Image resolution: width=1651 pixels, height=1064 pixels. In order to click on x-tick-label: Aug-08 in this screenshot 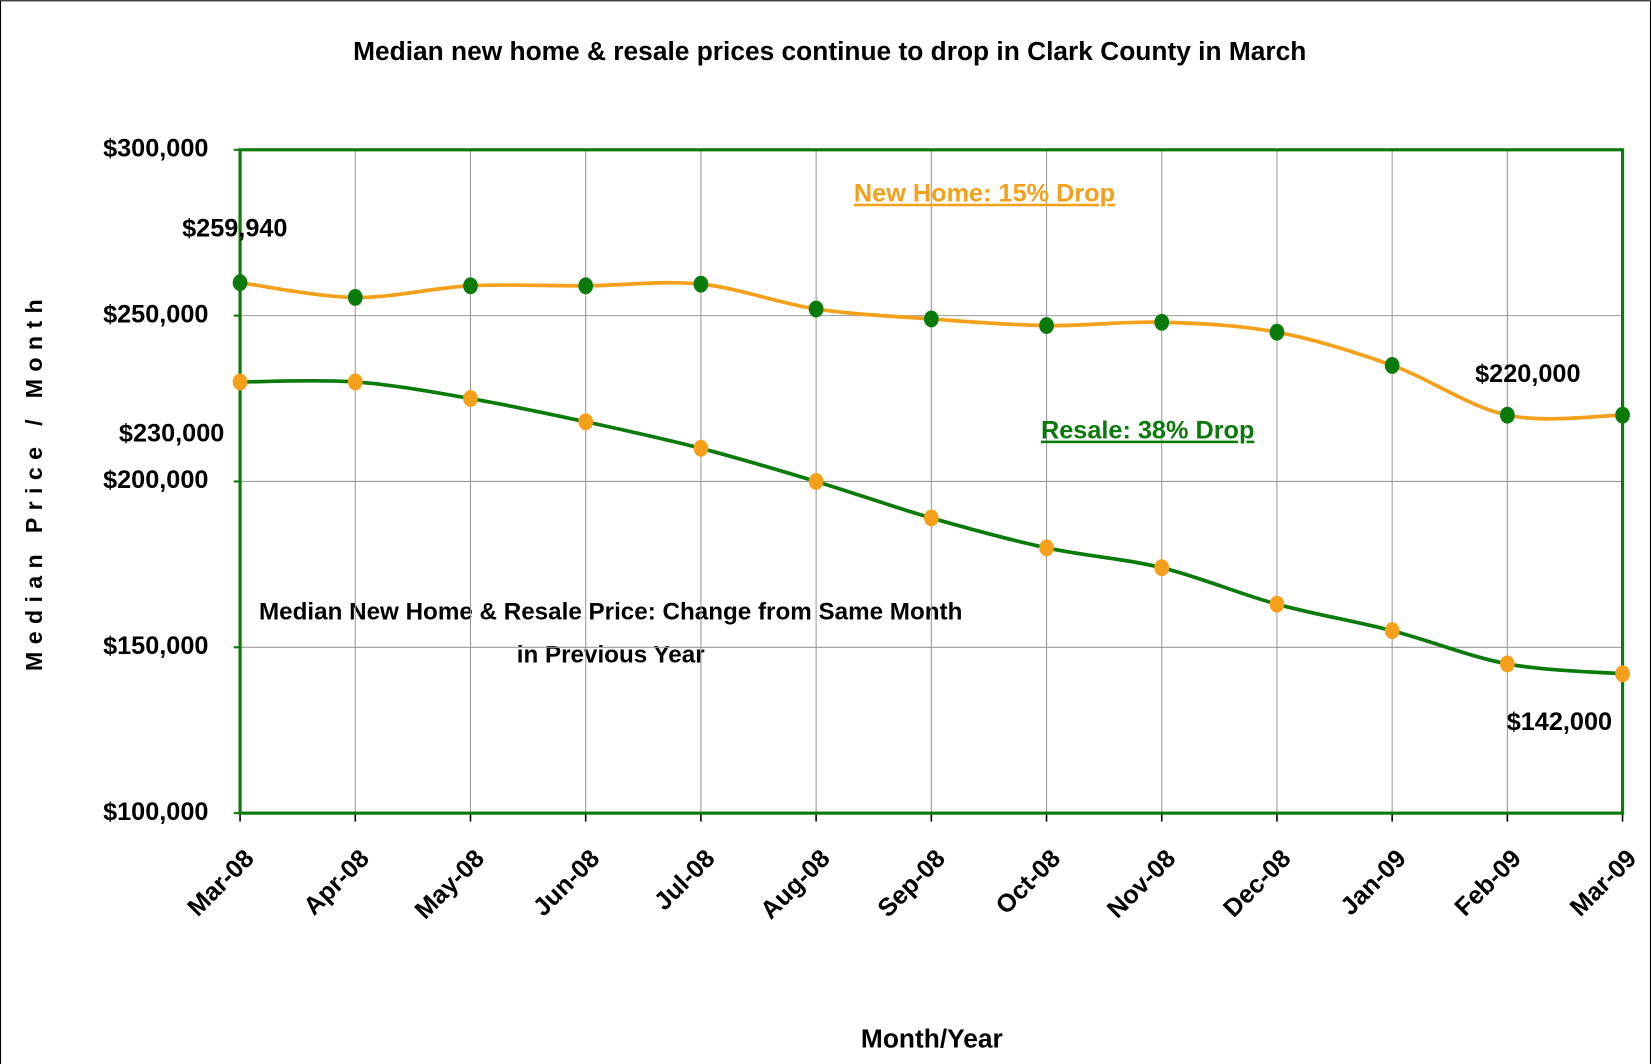, I will do `click(795, 884)`.